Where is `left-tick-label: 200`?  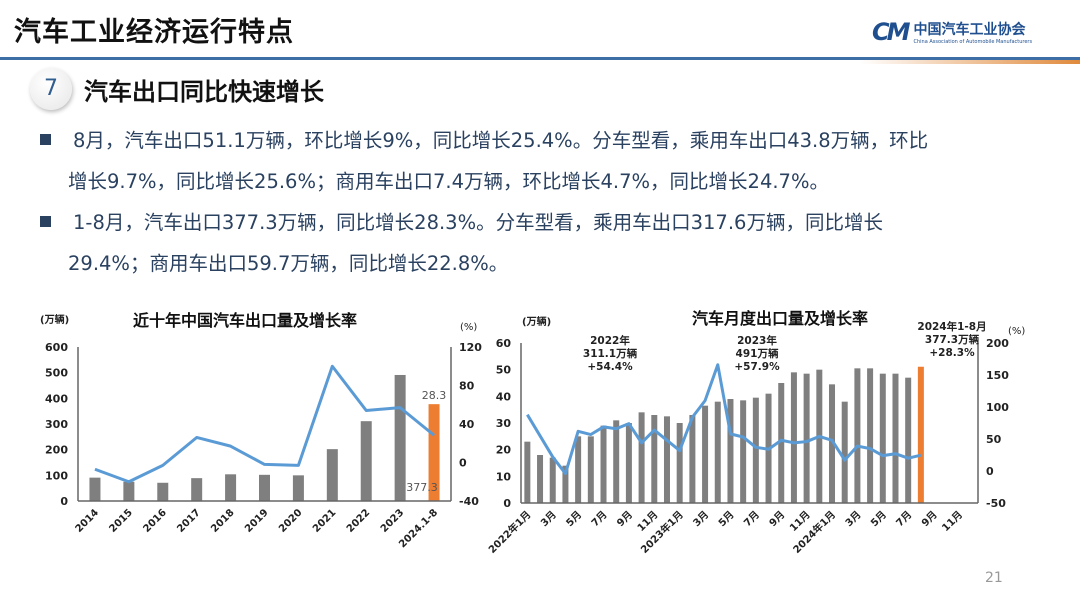 left-tick-label: 200 is located at coordinates (56, 450).